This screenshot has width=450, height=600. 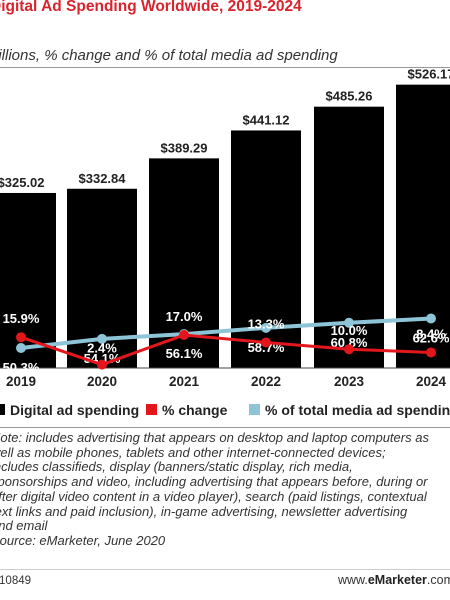 What do you see at coordinates (349, 342) in the screenshot?
I see `pct-total-label: 60.8%` at bounding box center [349, 342].